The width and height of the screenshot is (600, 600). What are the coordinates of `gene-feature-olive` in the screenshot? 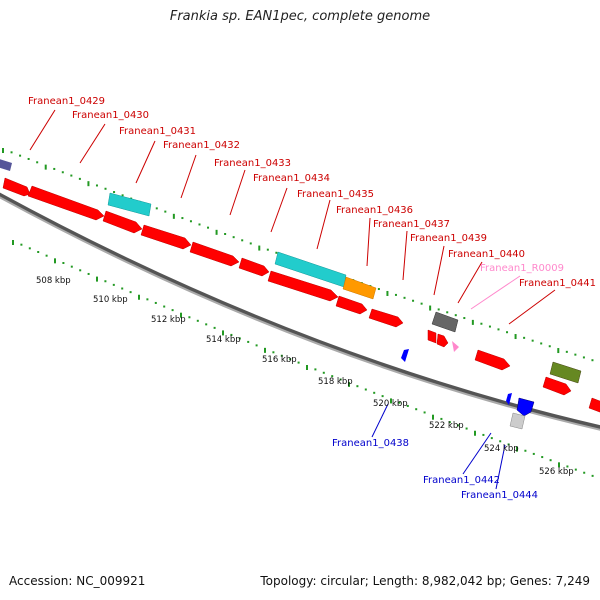 It's located at (565, 372).